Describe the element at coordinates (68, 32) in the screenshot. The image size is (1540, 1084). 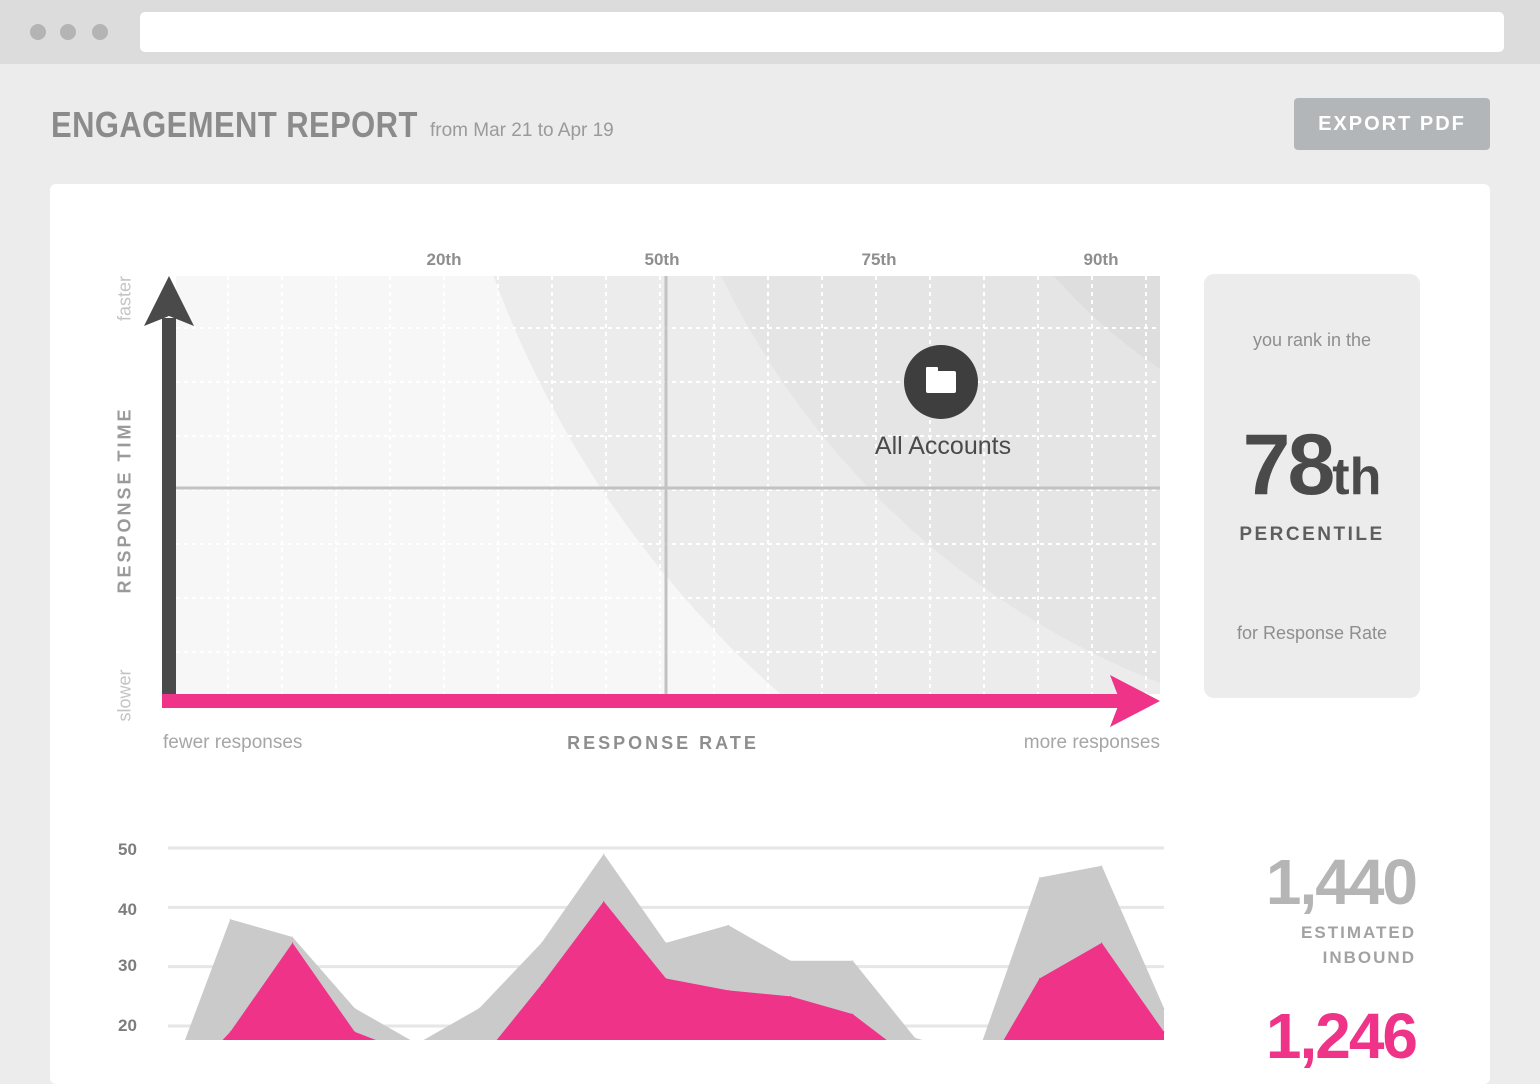
I see `window-minimize-dot` at that location.